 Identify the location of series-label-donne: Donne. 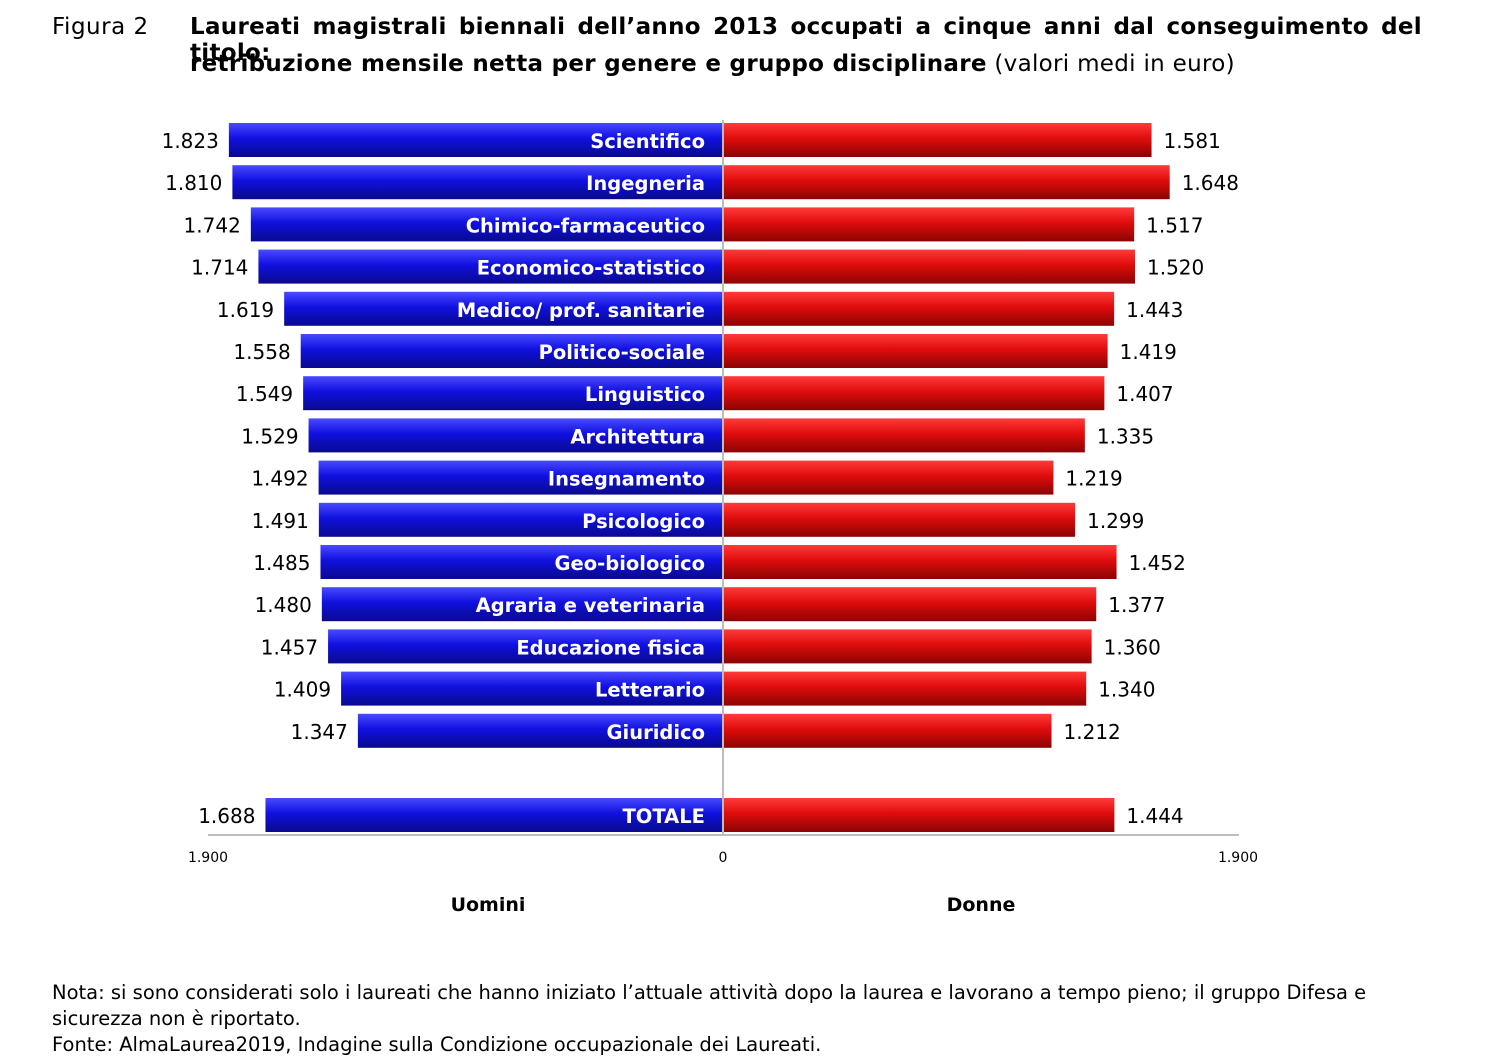
(981, 905).